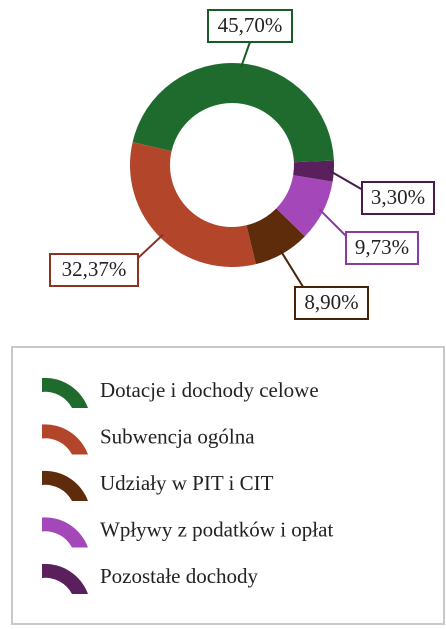 The height and width of the screenshot is (629, 446). I want to click on legend-label: Wpływy z podatków i opłat, so click(216, 529).